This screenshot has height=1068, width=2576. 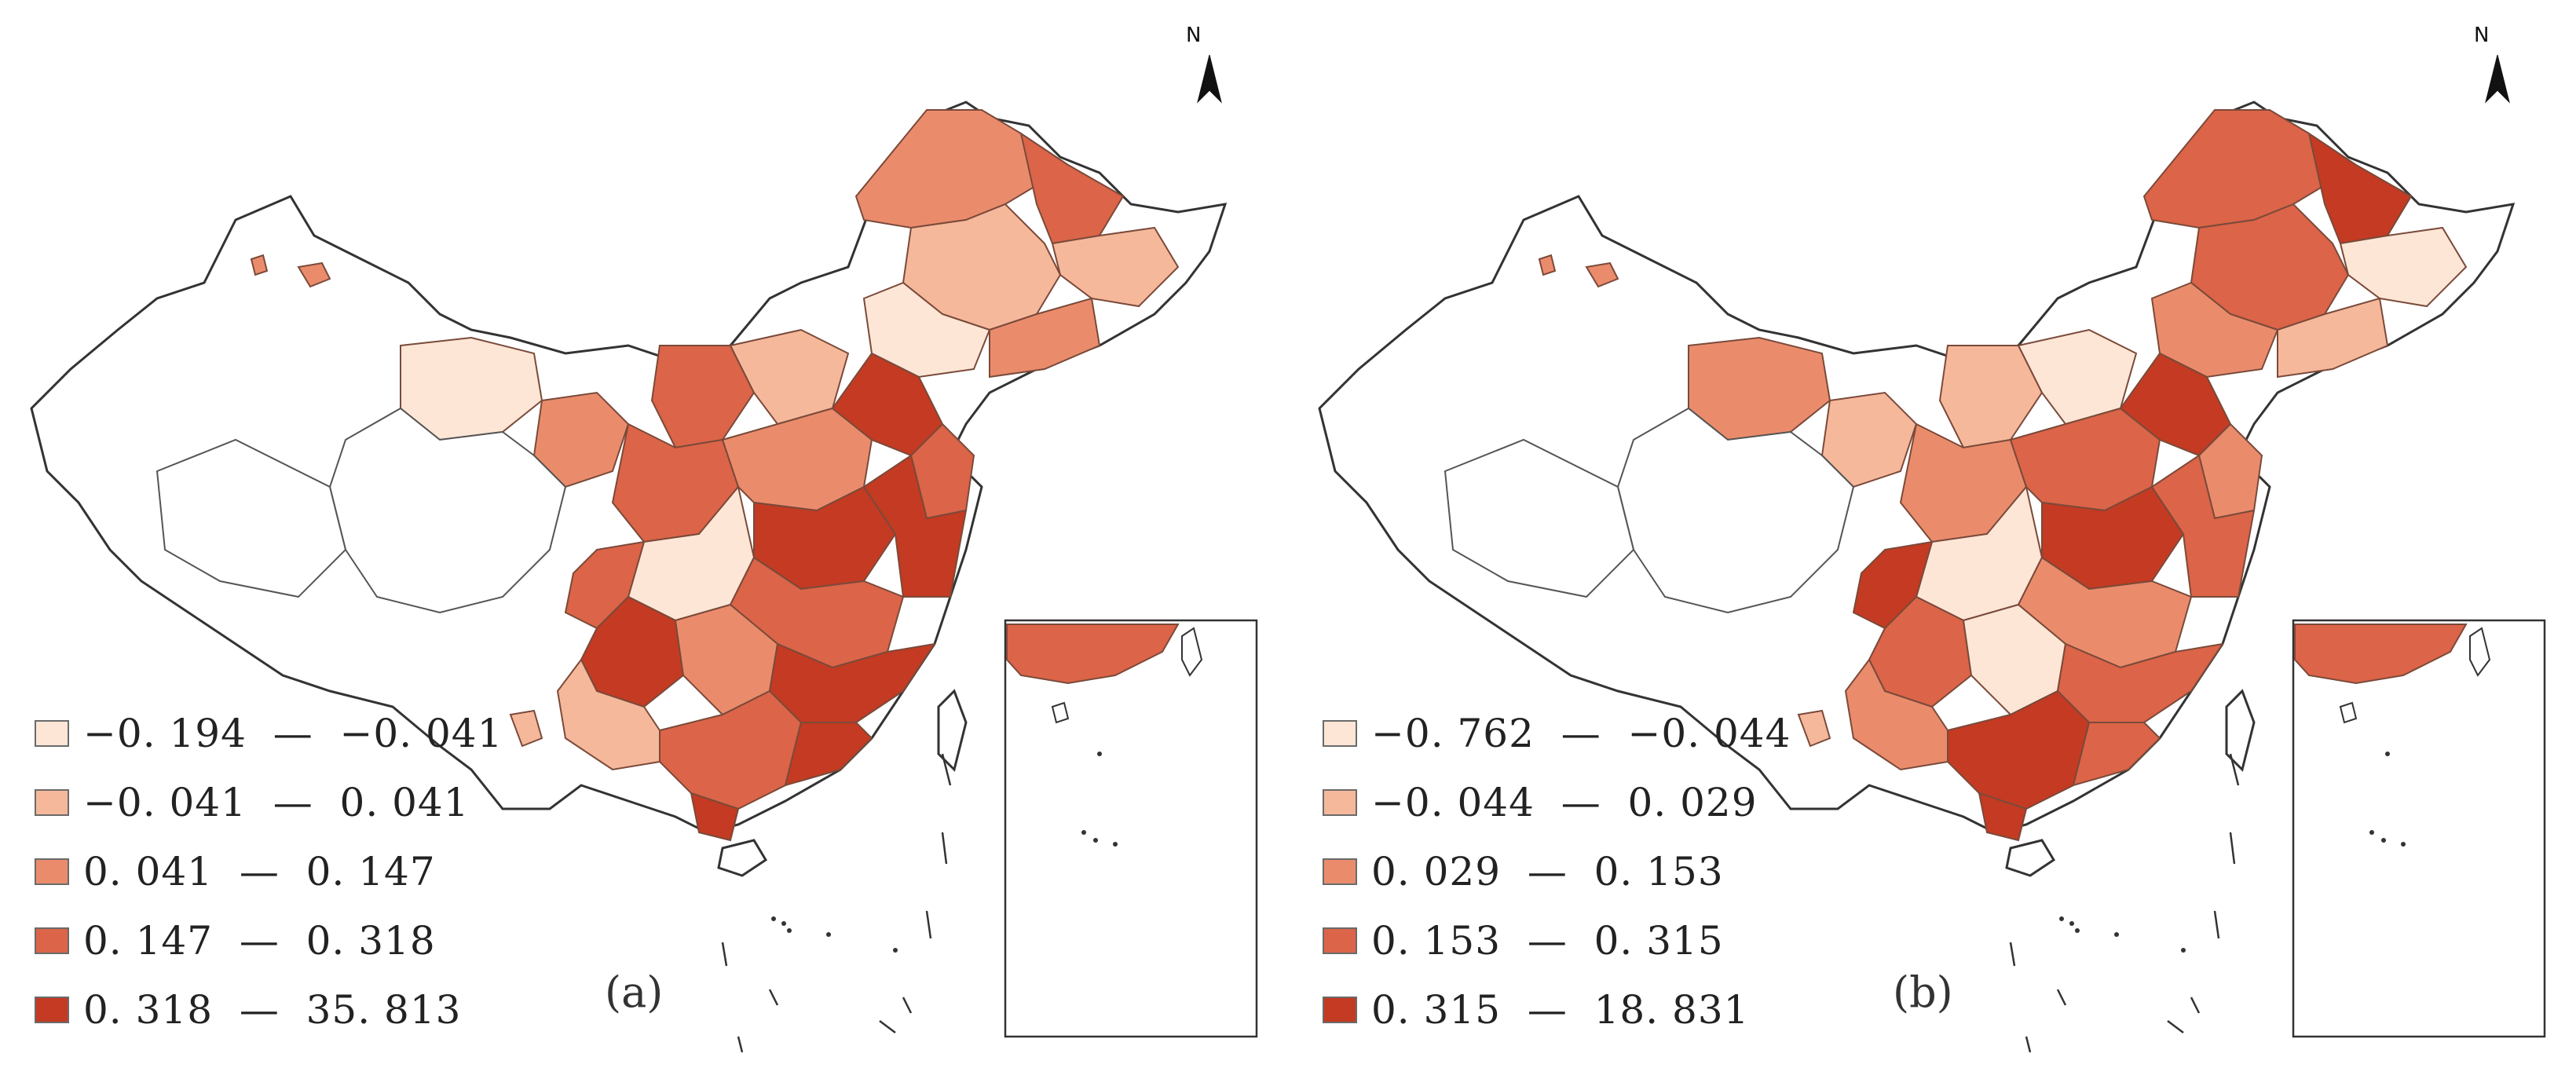 I want to click on legend-label: 0. 315 — 18. 831, so click(x=1561, y=1010).